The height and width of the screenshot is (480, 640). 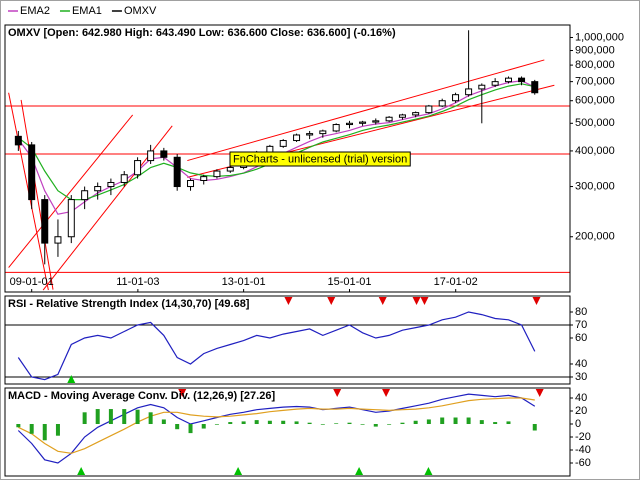 What do you see at coordinates (581, 325) in the screenshot?
I see `y-tick-label: 70` at bounding box center [581, 325].